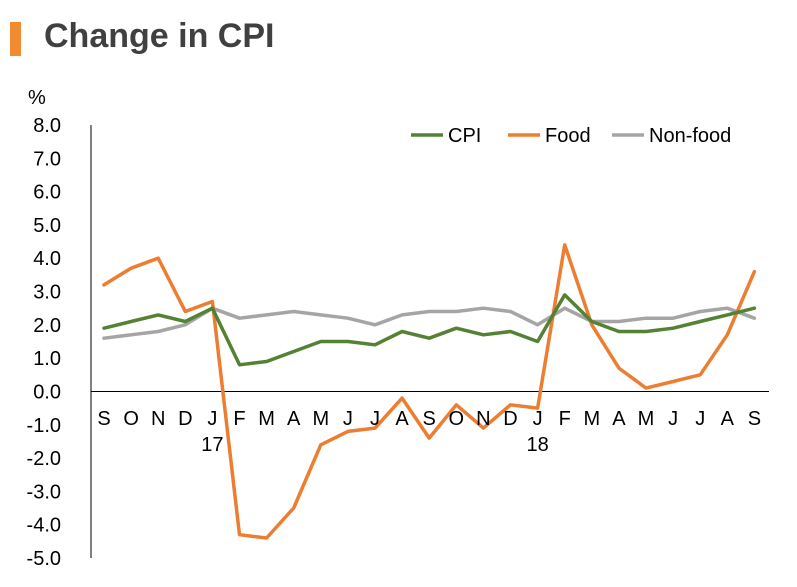  I want to click on y-tick-label: -2.0, so click(44, 459).